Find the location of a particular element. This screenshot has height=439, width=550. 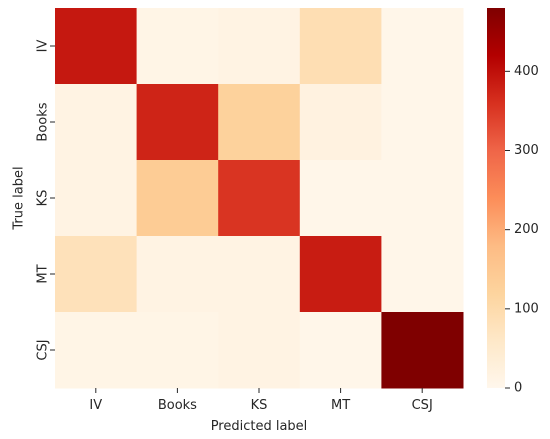

x-tick-label: KS is located at coordinates (259, 405).